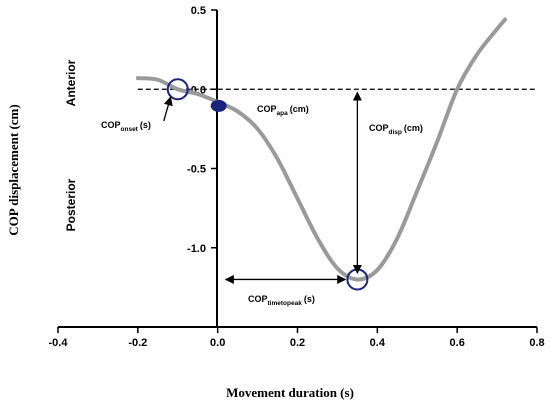 The width and height of the screenshot is (550, 405). I want to click on cop-timetopeak-label: COPtimetopeak (s), so click(281, 300).